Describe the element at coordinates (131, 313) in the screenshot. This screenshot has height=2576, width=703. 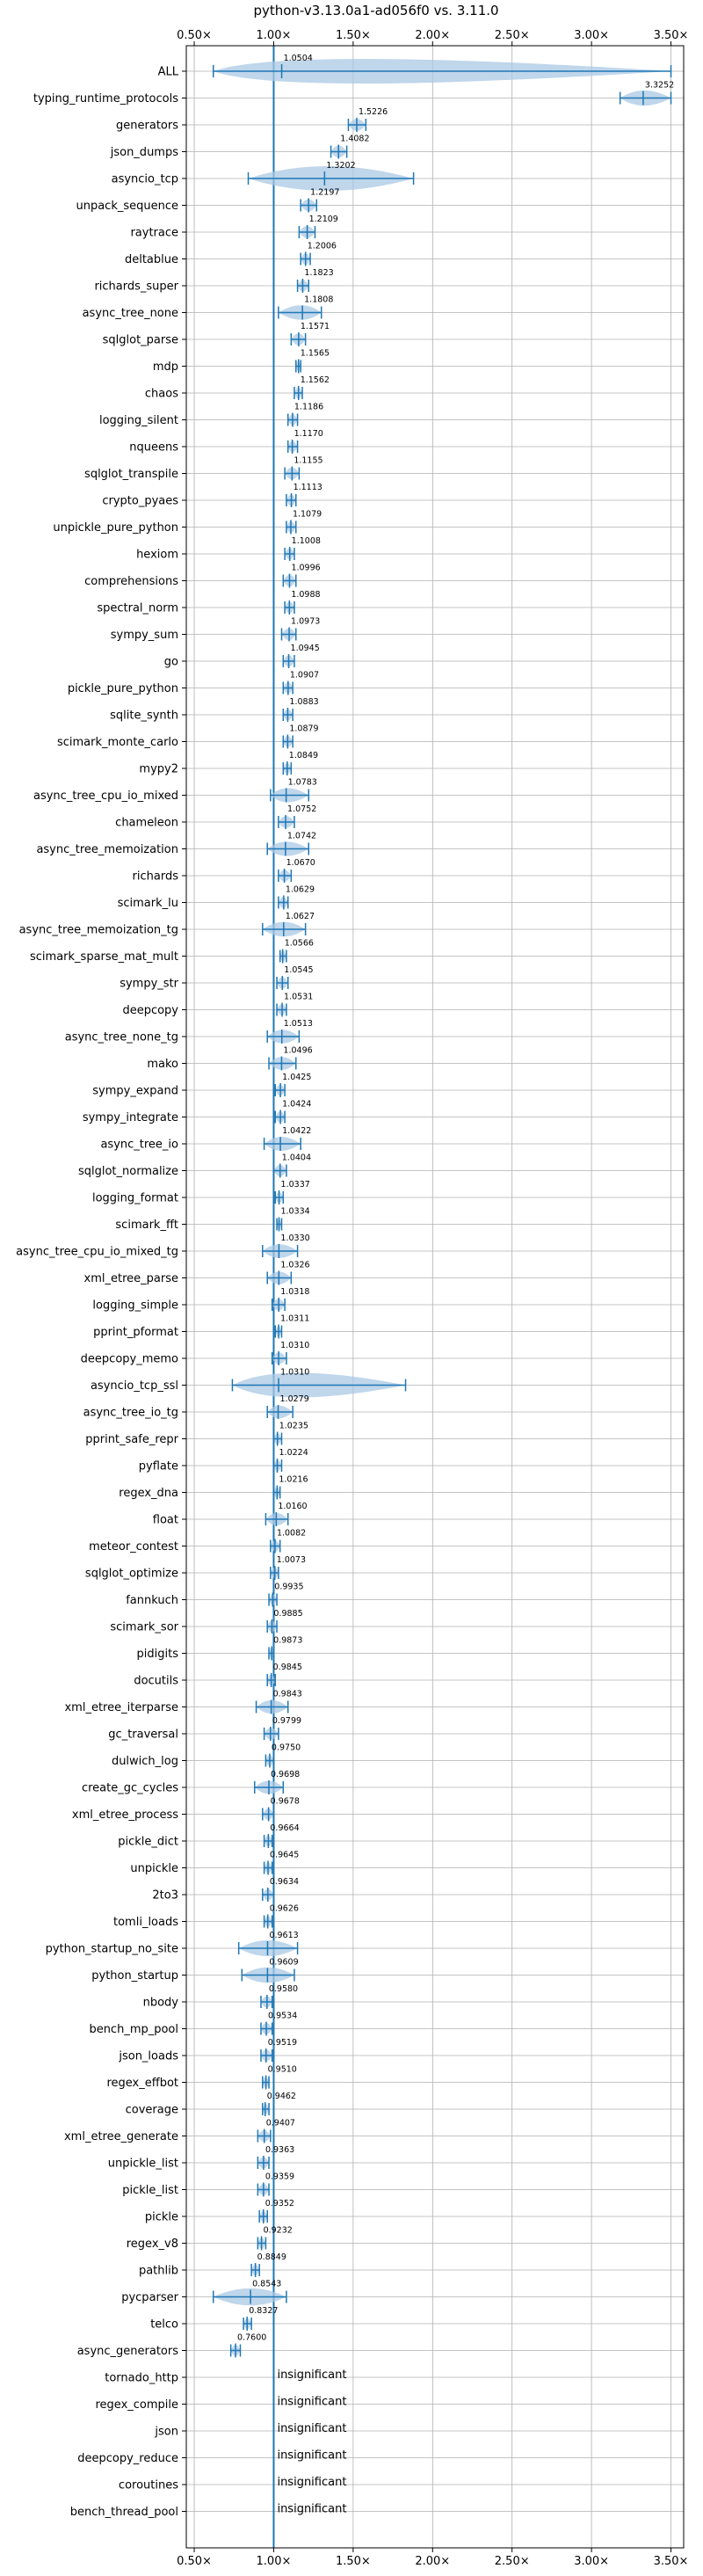
I see `category-label: async_tree_none` at that location.